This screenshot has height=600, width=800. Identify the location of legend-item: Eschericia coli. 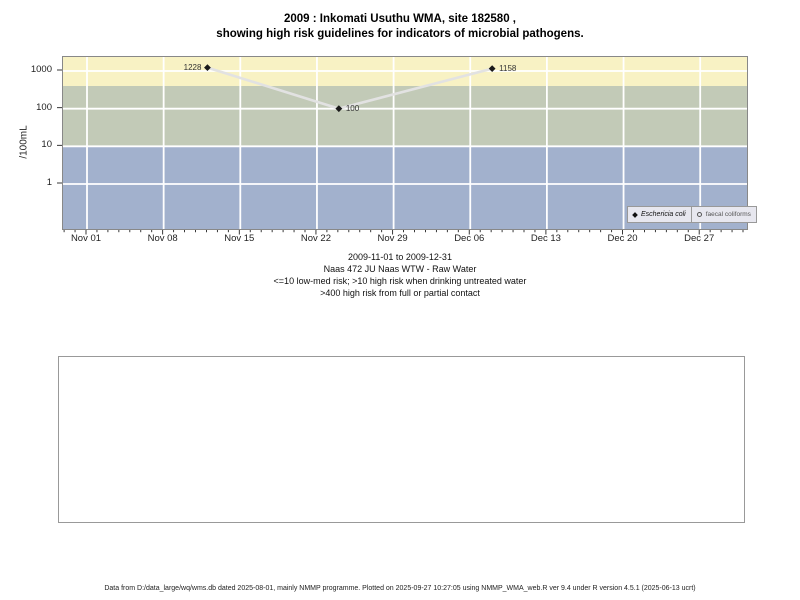
(659, 214).